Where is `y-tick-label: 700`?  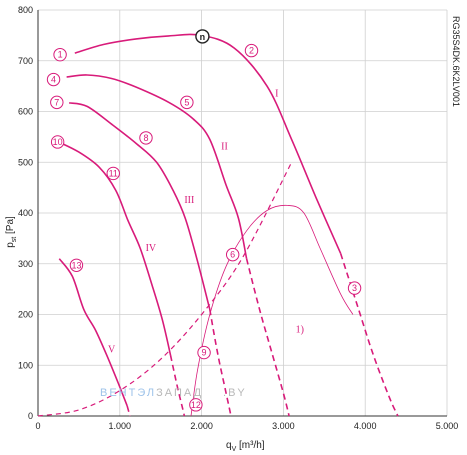
y-tick-label: 700 is located at coordinates (25, 61).